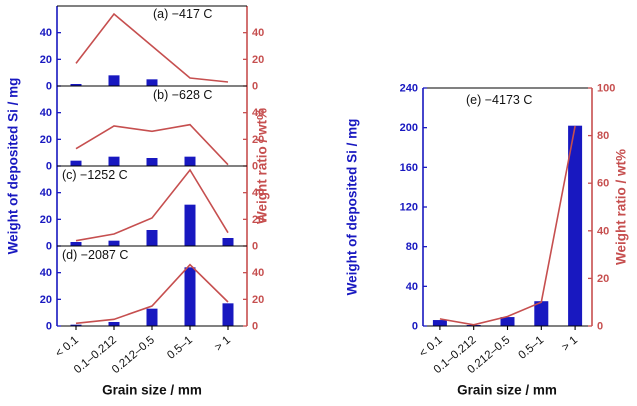  I want to click on panel-c-title: (c) −1252 C, so click(95, 175).